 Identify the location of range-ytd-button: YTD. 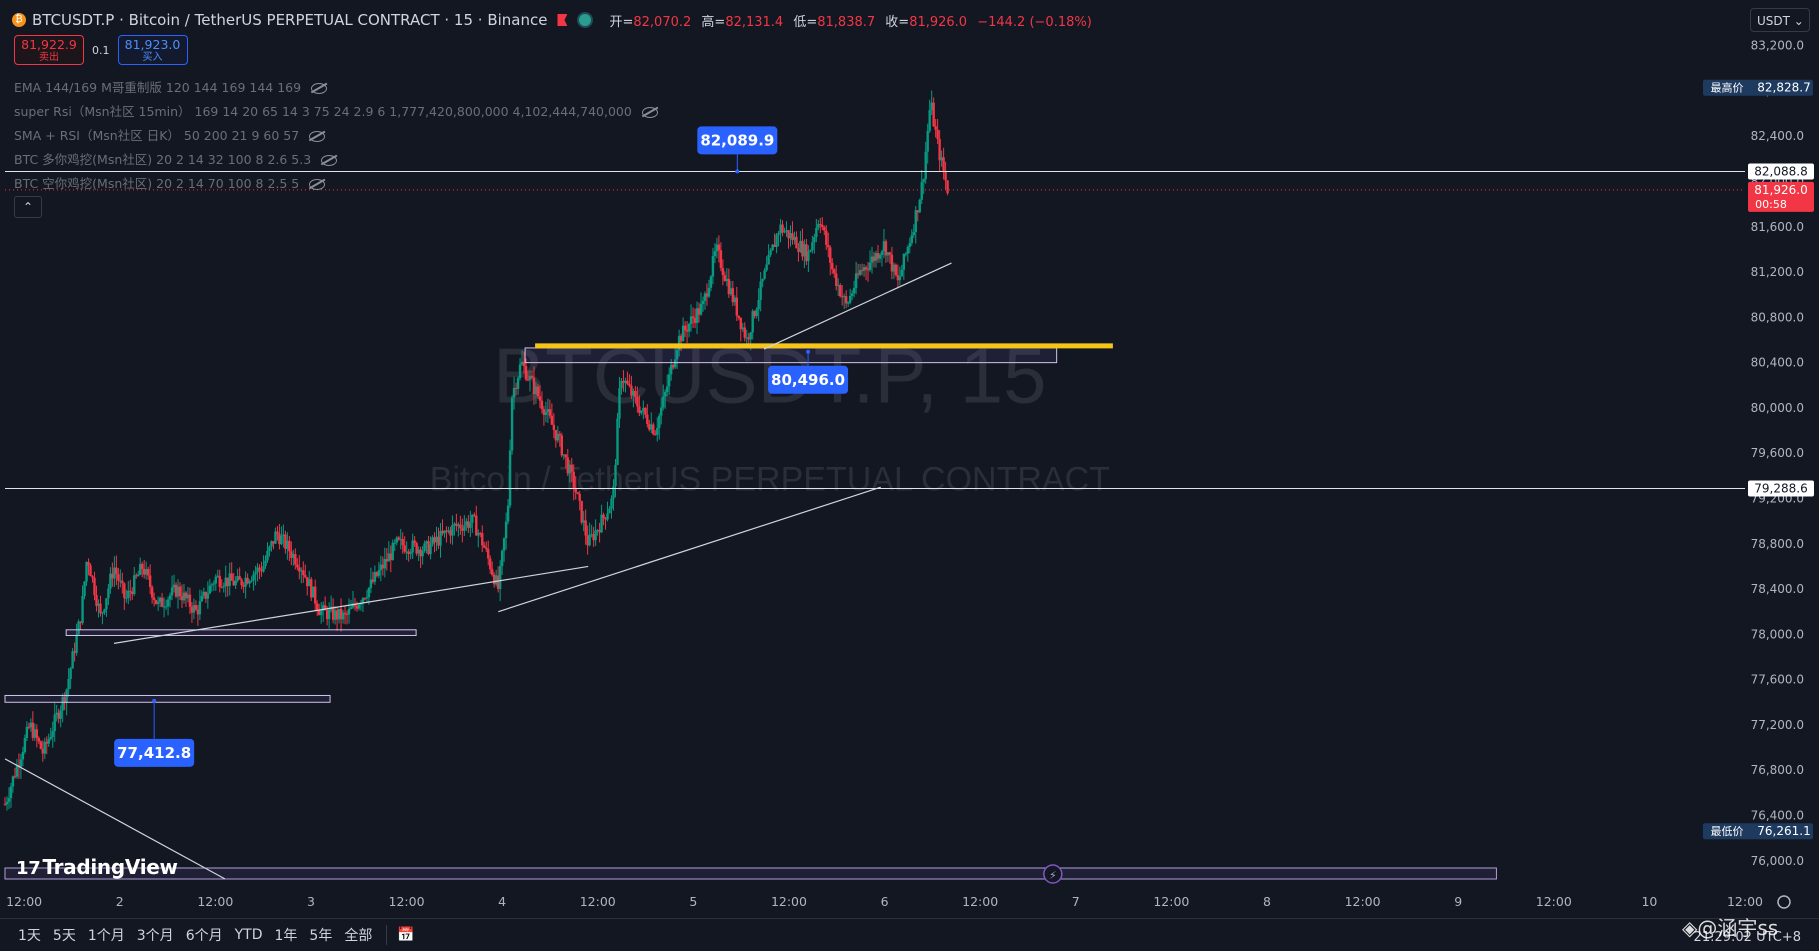
(248, 935).